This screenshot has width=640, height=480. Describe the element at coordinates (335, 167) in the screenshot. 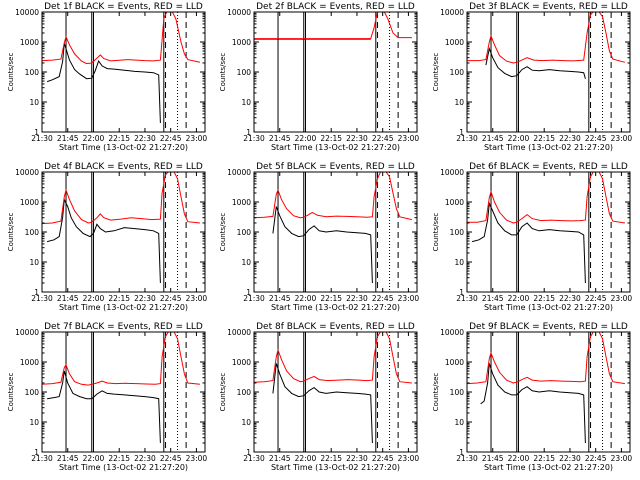

I see `chart-title: Det 5f BLACK = Events, RED = LLD` at that location.